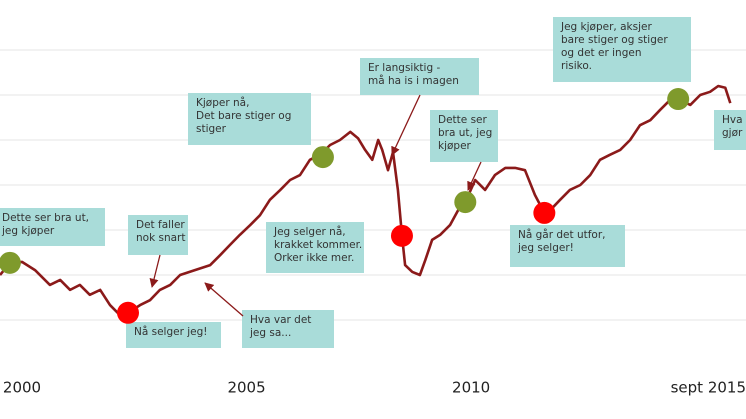  What do you see at coordinates (309, 231) in the screenshot?
I see `callout-text: Jeg selger nå,` at bounding box center [309, 231].